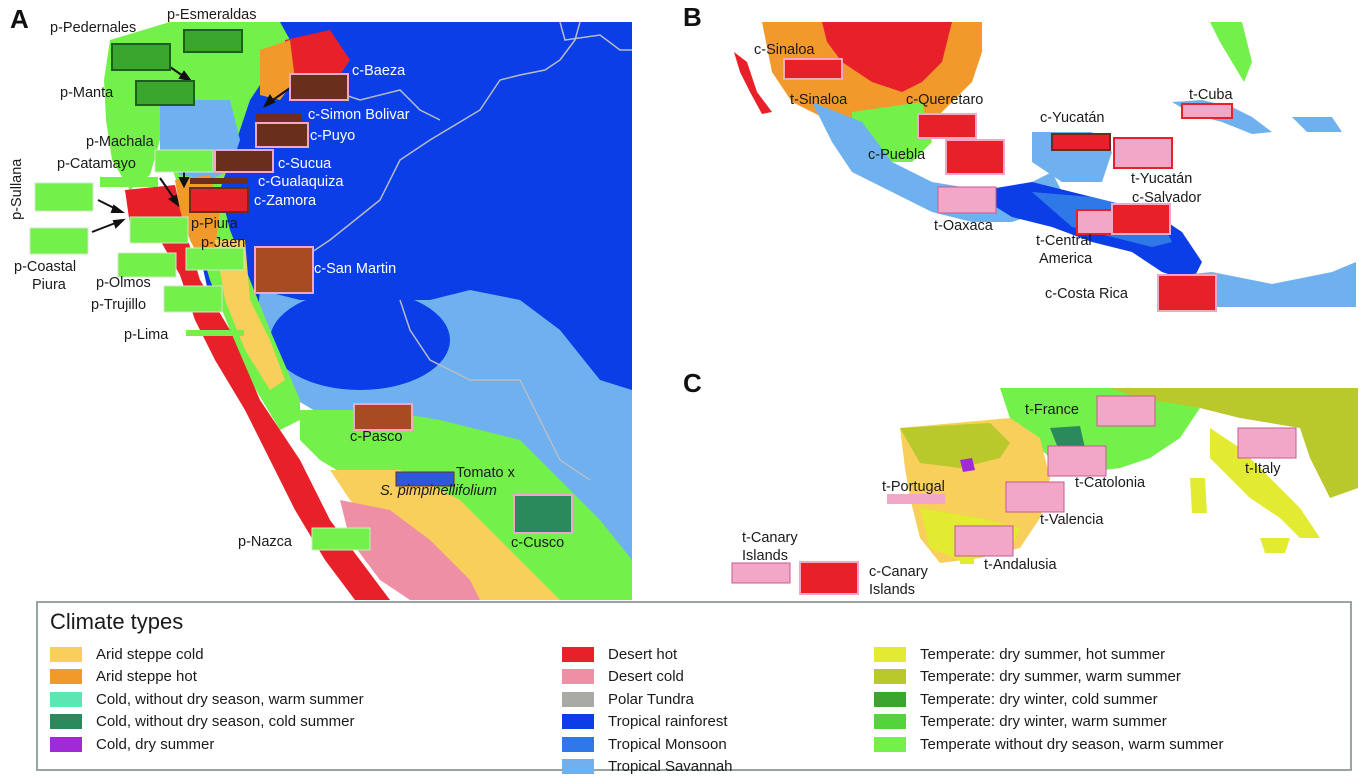 The height and width of the screenshot is (779, 1363). I want to click on label-p-catamayo: p-Catamayo, so click(96, 164).